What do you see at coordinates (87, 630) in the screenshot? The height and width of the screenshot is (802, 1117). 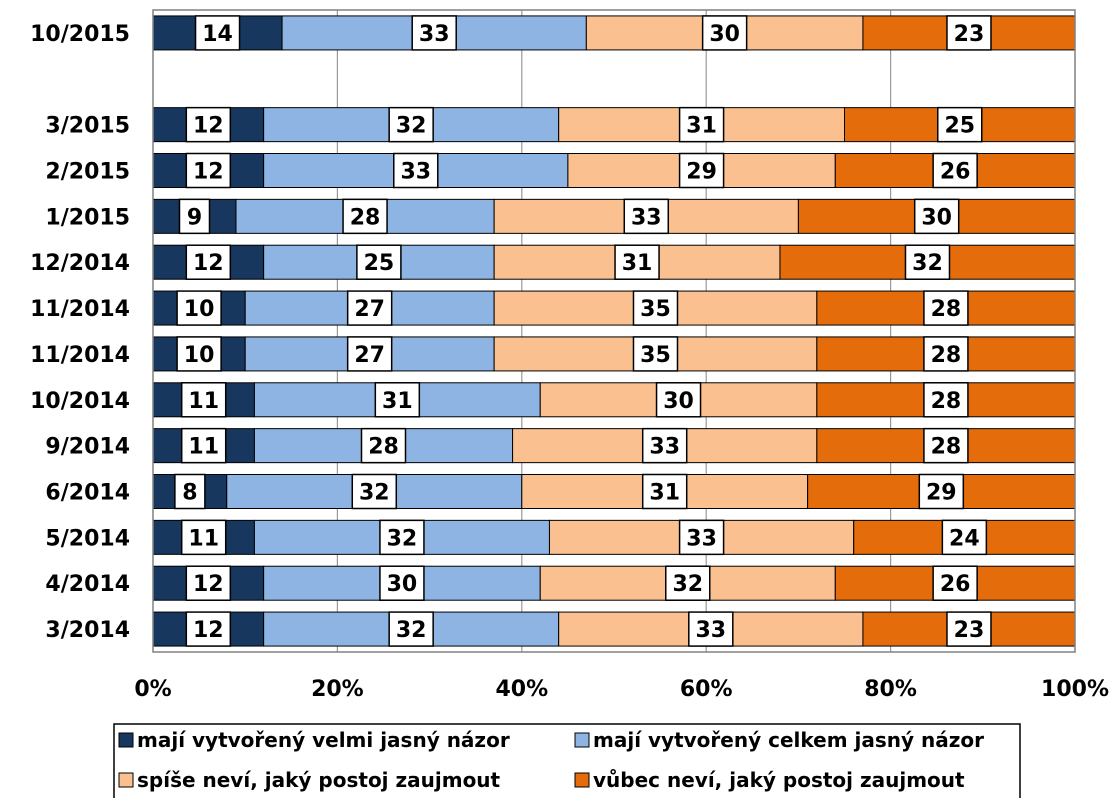 I see `category-label: 3/2014` at bounding box center [87, 630].